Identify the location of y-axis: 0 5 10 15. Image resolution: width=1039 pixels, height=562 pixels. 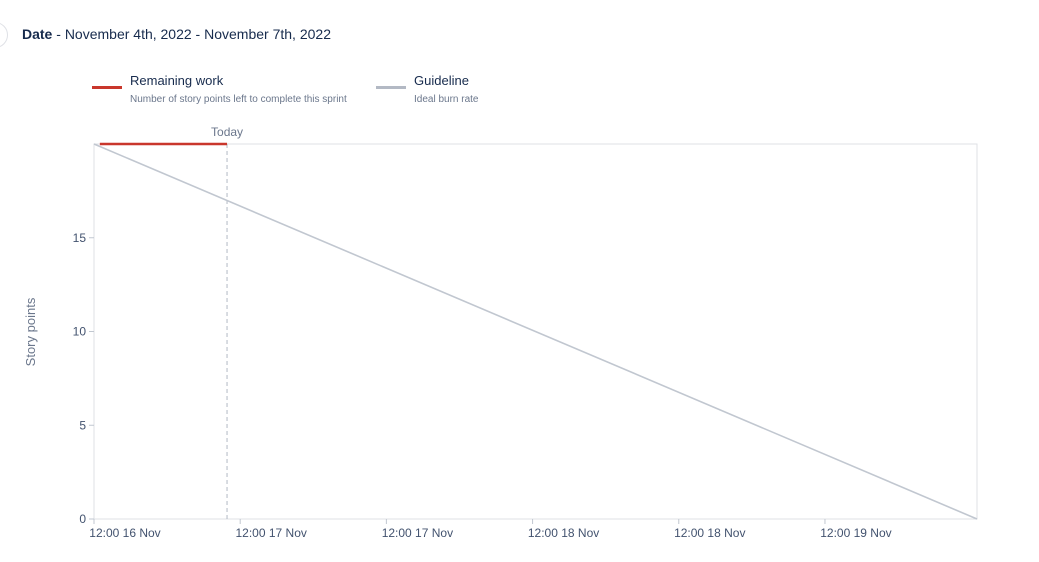
(83, 378).